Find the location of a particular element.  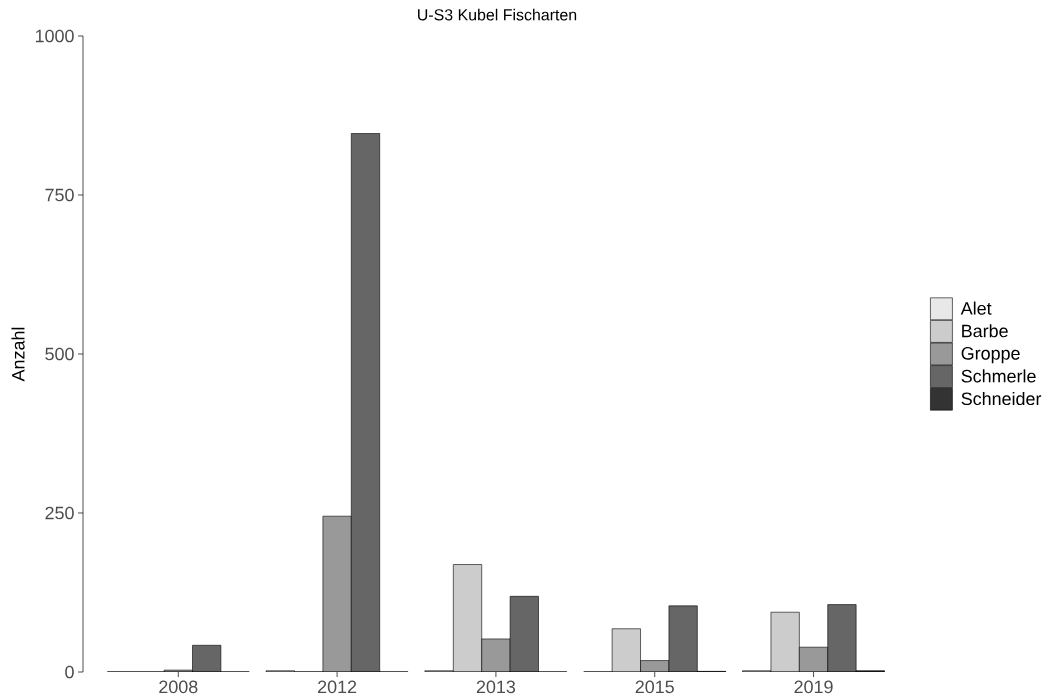

y-tick-label: 750 is located at coordinates (59, 195).